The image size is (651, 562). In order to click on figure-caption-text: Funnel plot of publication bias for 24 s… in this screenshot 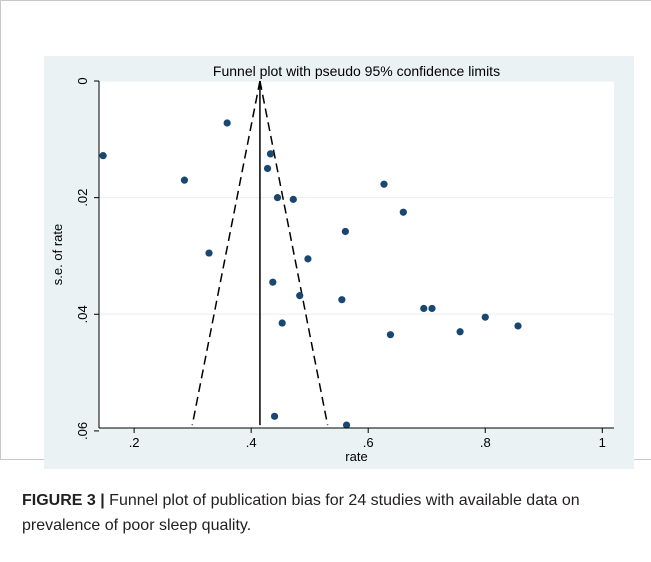, I will do `click(301, 513)`.